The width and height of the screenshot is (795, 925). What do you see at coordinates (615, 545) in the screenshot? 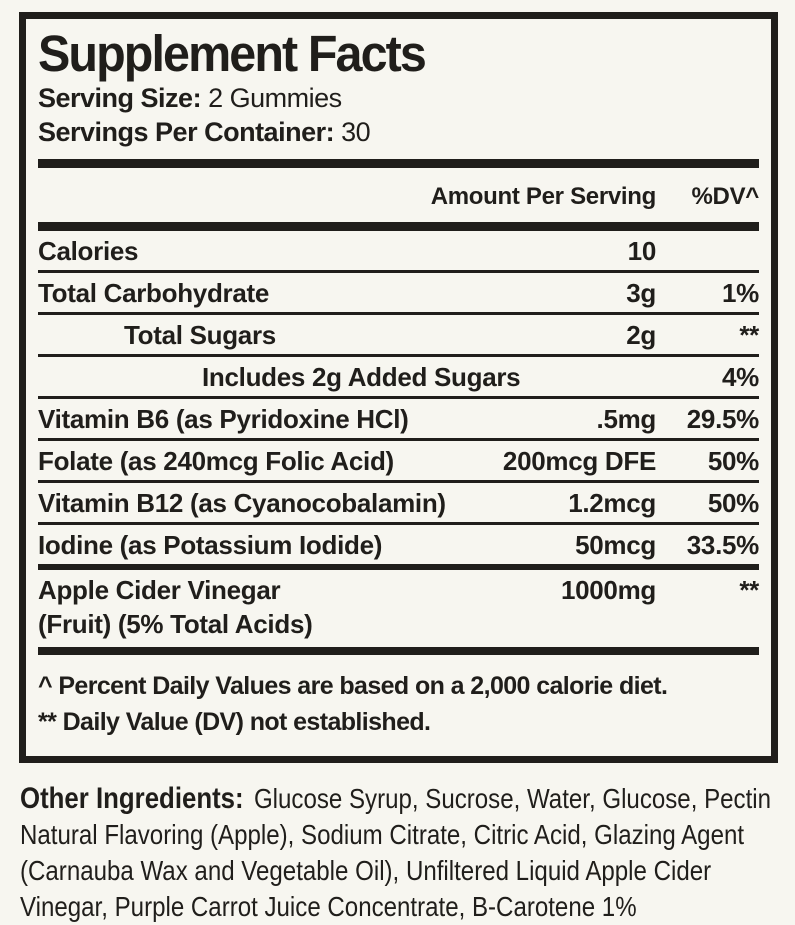
I see `nutrient-amount: 50mcg` at bounding box center [615, 545].